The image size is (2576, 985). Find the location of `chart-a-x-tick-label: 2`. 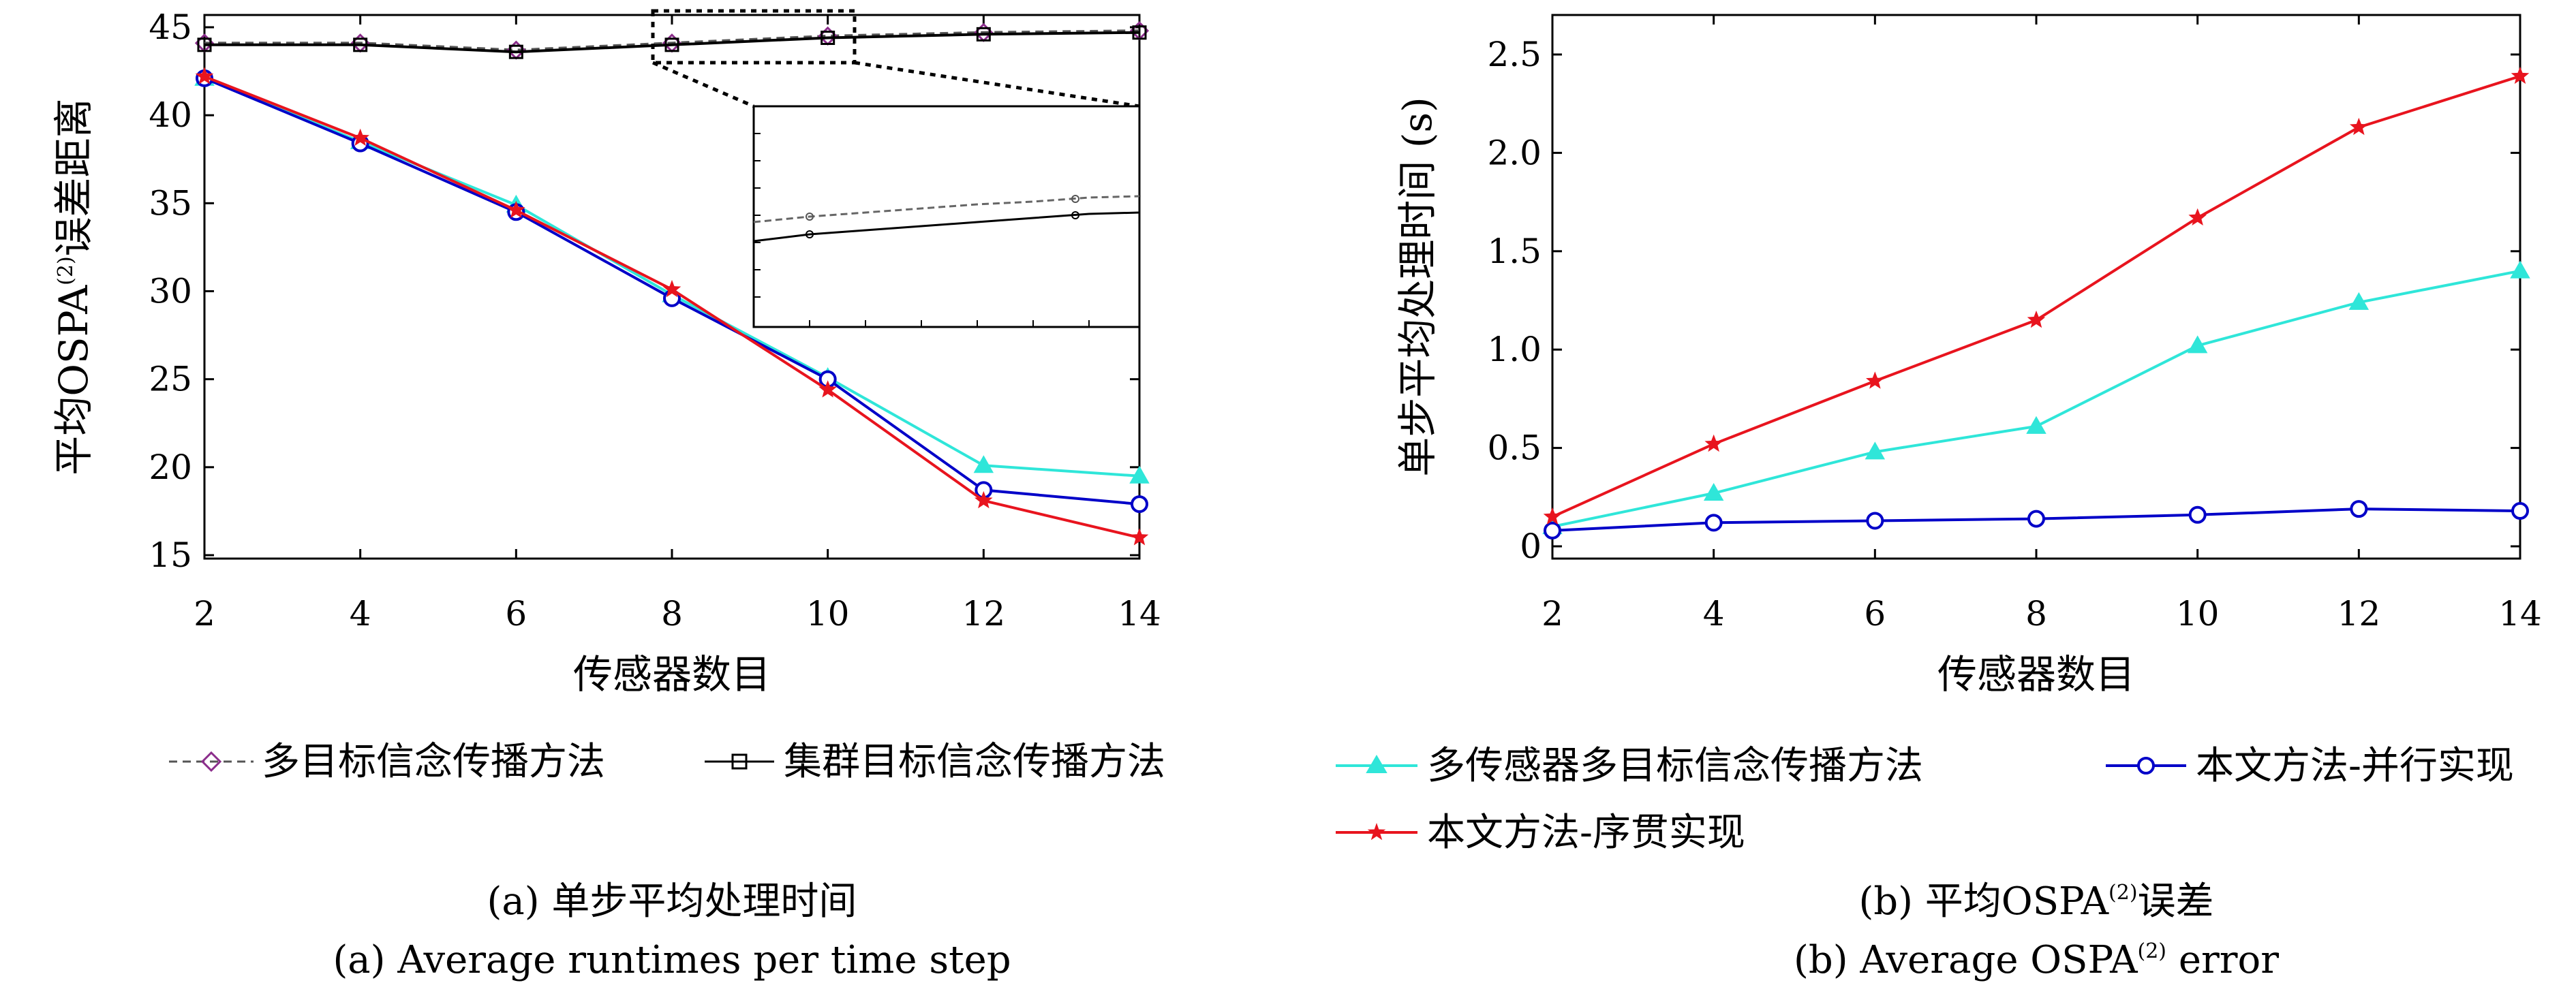

chart-a-x-tick-label: 2 is located at coordinates (204, 614).